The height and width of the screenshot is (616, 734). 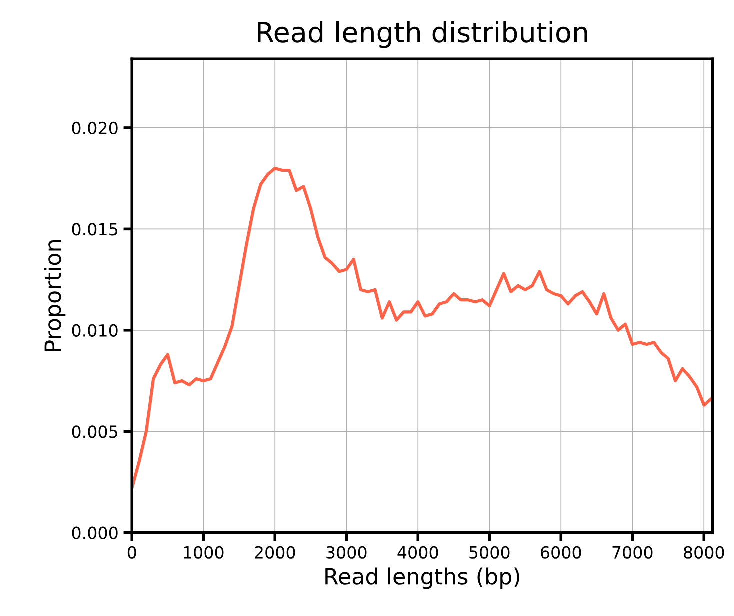 What do you see at coordinates (204, 552) in the screenshot?
I see `x-tick-label: 1000` at bounding box center [204, 552].